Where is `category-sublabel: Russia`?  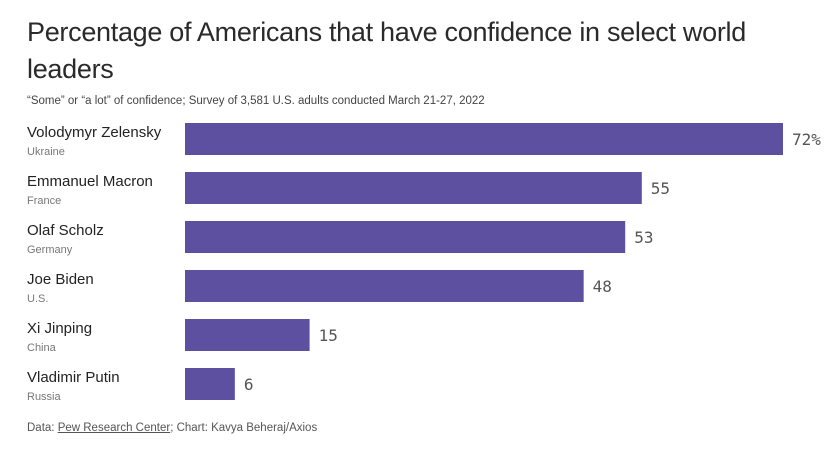 category-sublabel: Russia is located at coordinates (44, 397).